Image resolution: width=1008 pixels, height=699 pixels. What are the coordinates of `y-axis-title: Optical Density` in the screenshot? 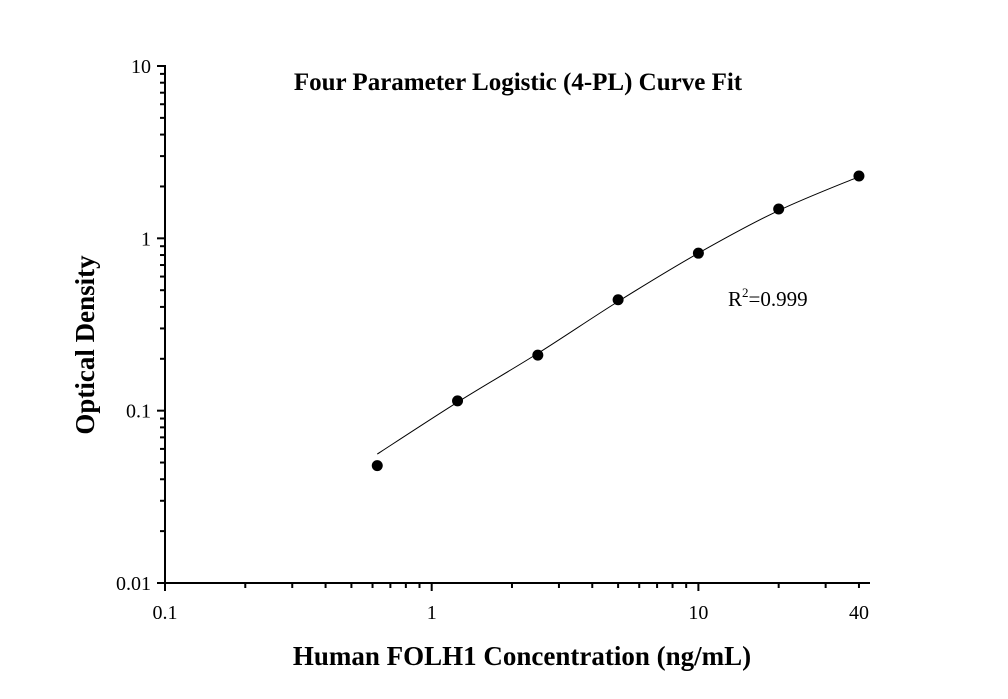 It's located at (85, 345).